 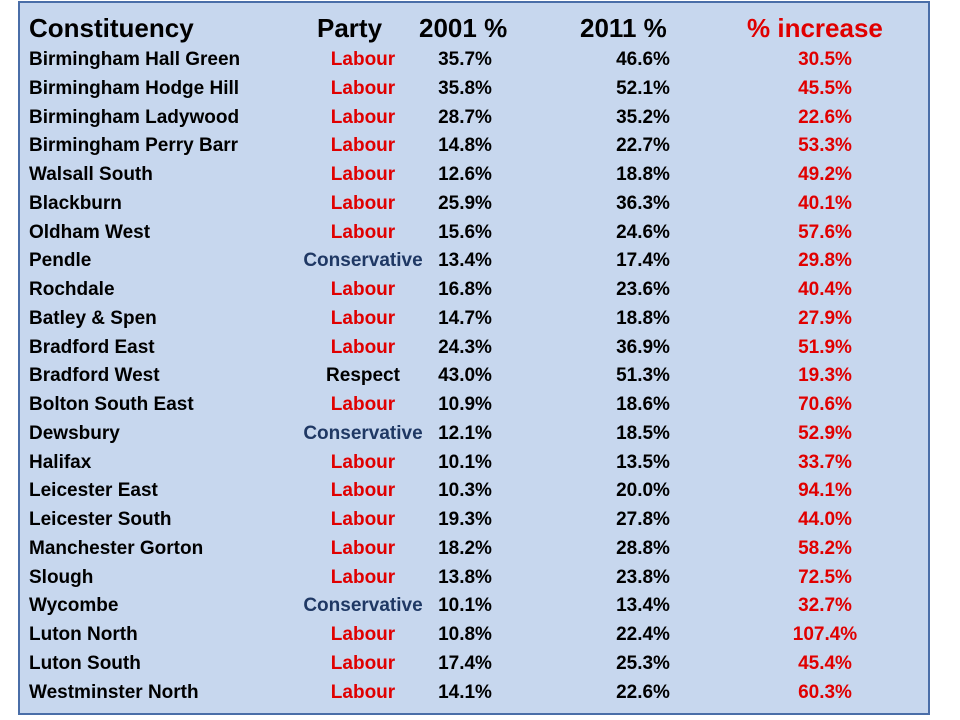 What do you see at coordinates (825, 88) in the screenshot?
I see `increase-cell: 45.5%` at bounding box center [825, 88].